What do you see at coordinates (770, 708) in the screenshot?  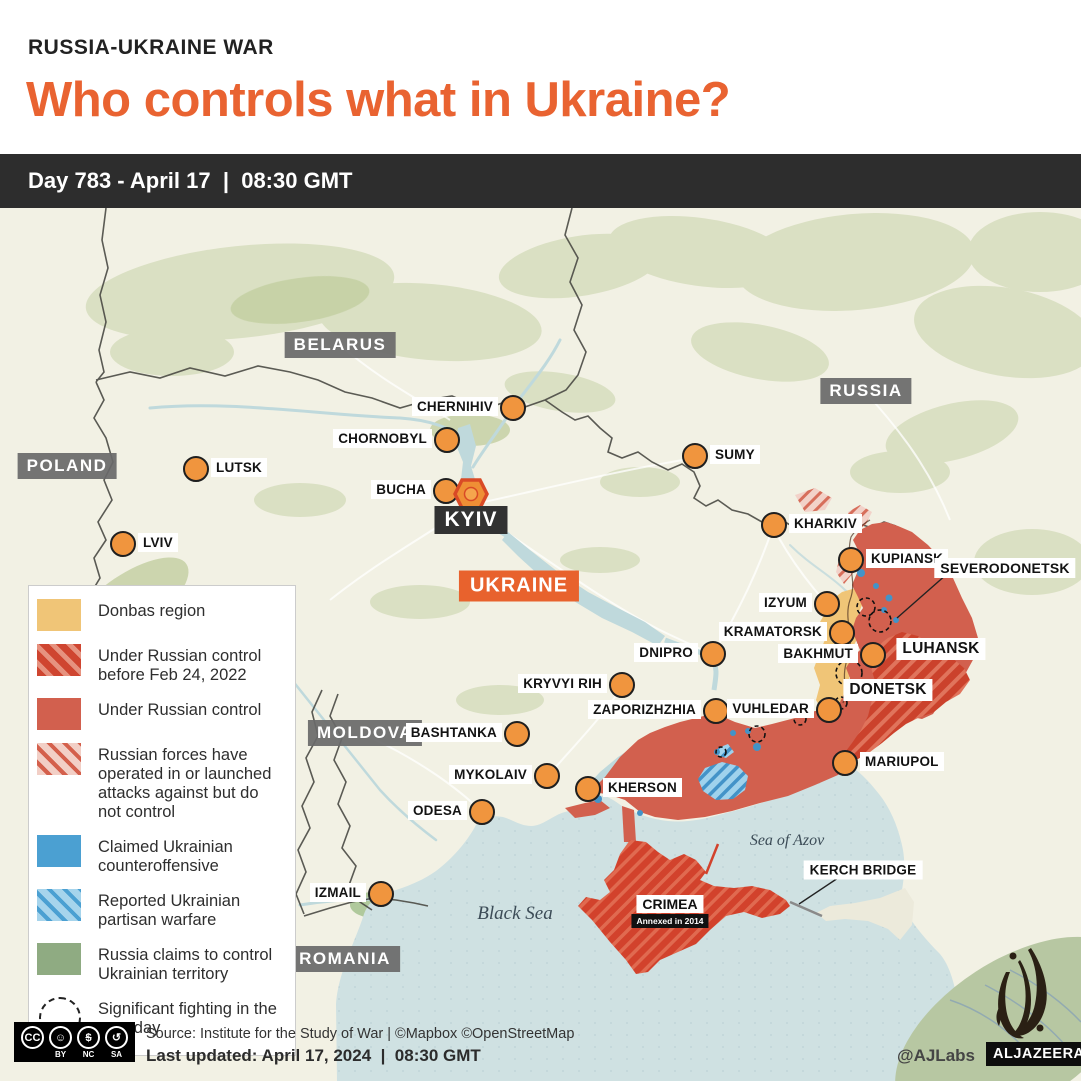 I see `city-label: VUHLEDAR` at bounding box center [770, 708].